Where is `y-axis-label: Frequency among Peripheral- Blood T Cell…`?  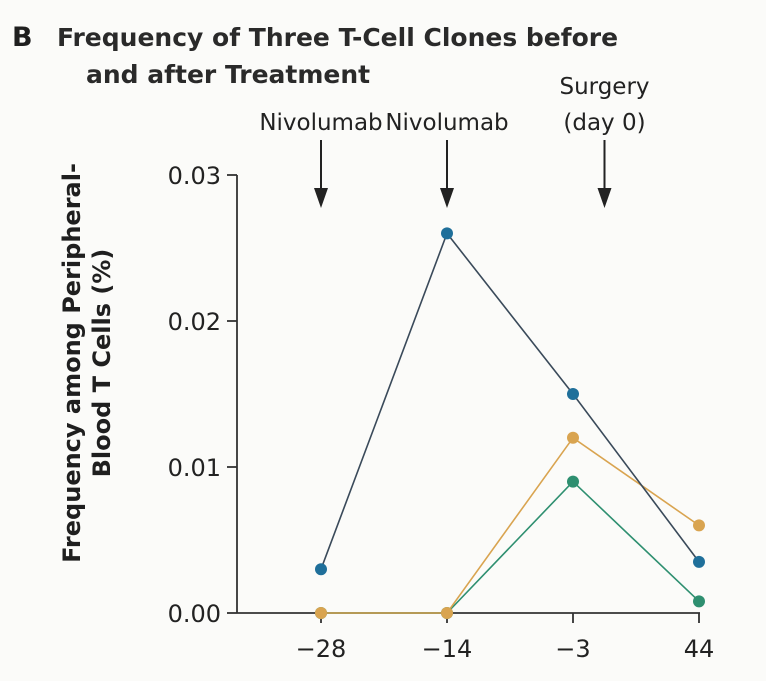
y-axis-label: Frequency among Peripheral- Blood T Cell… is located at coordinates (87, 363).